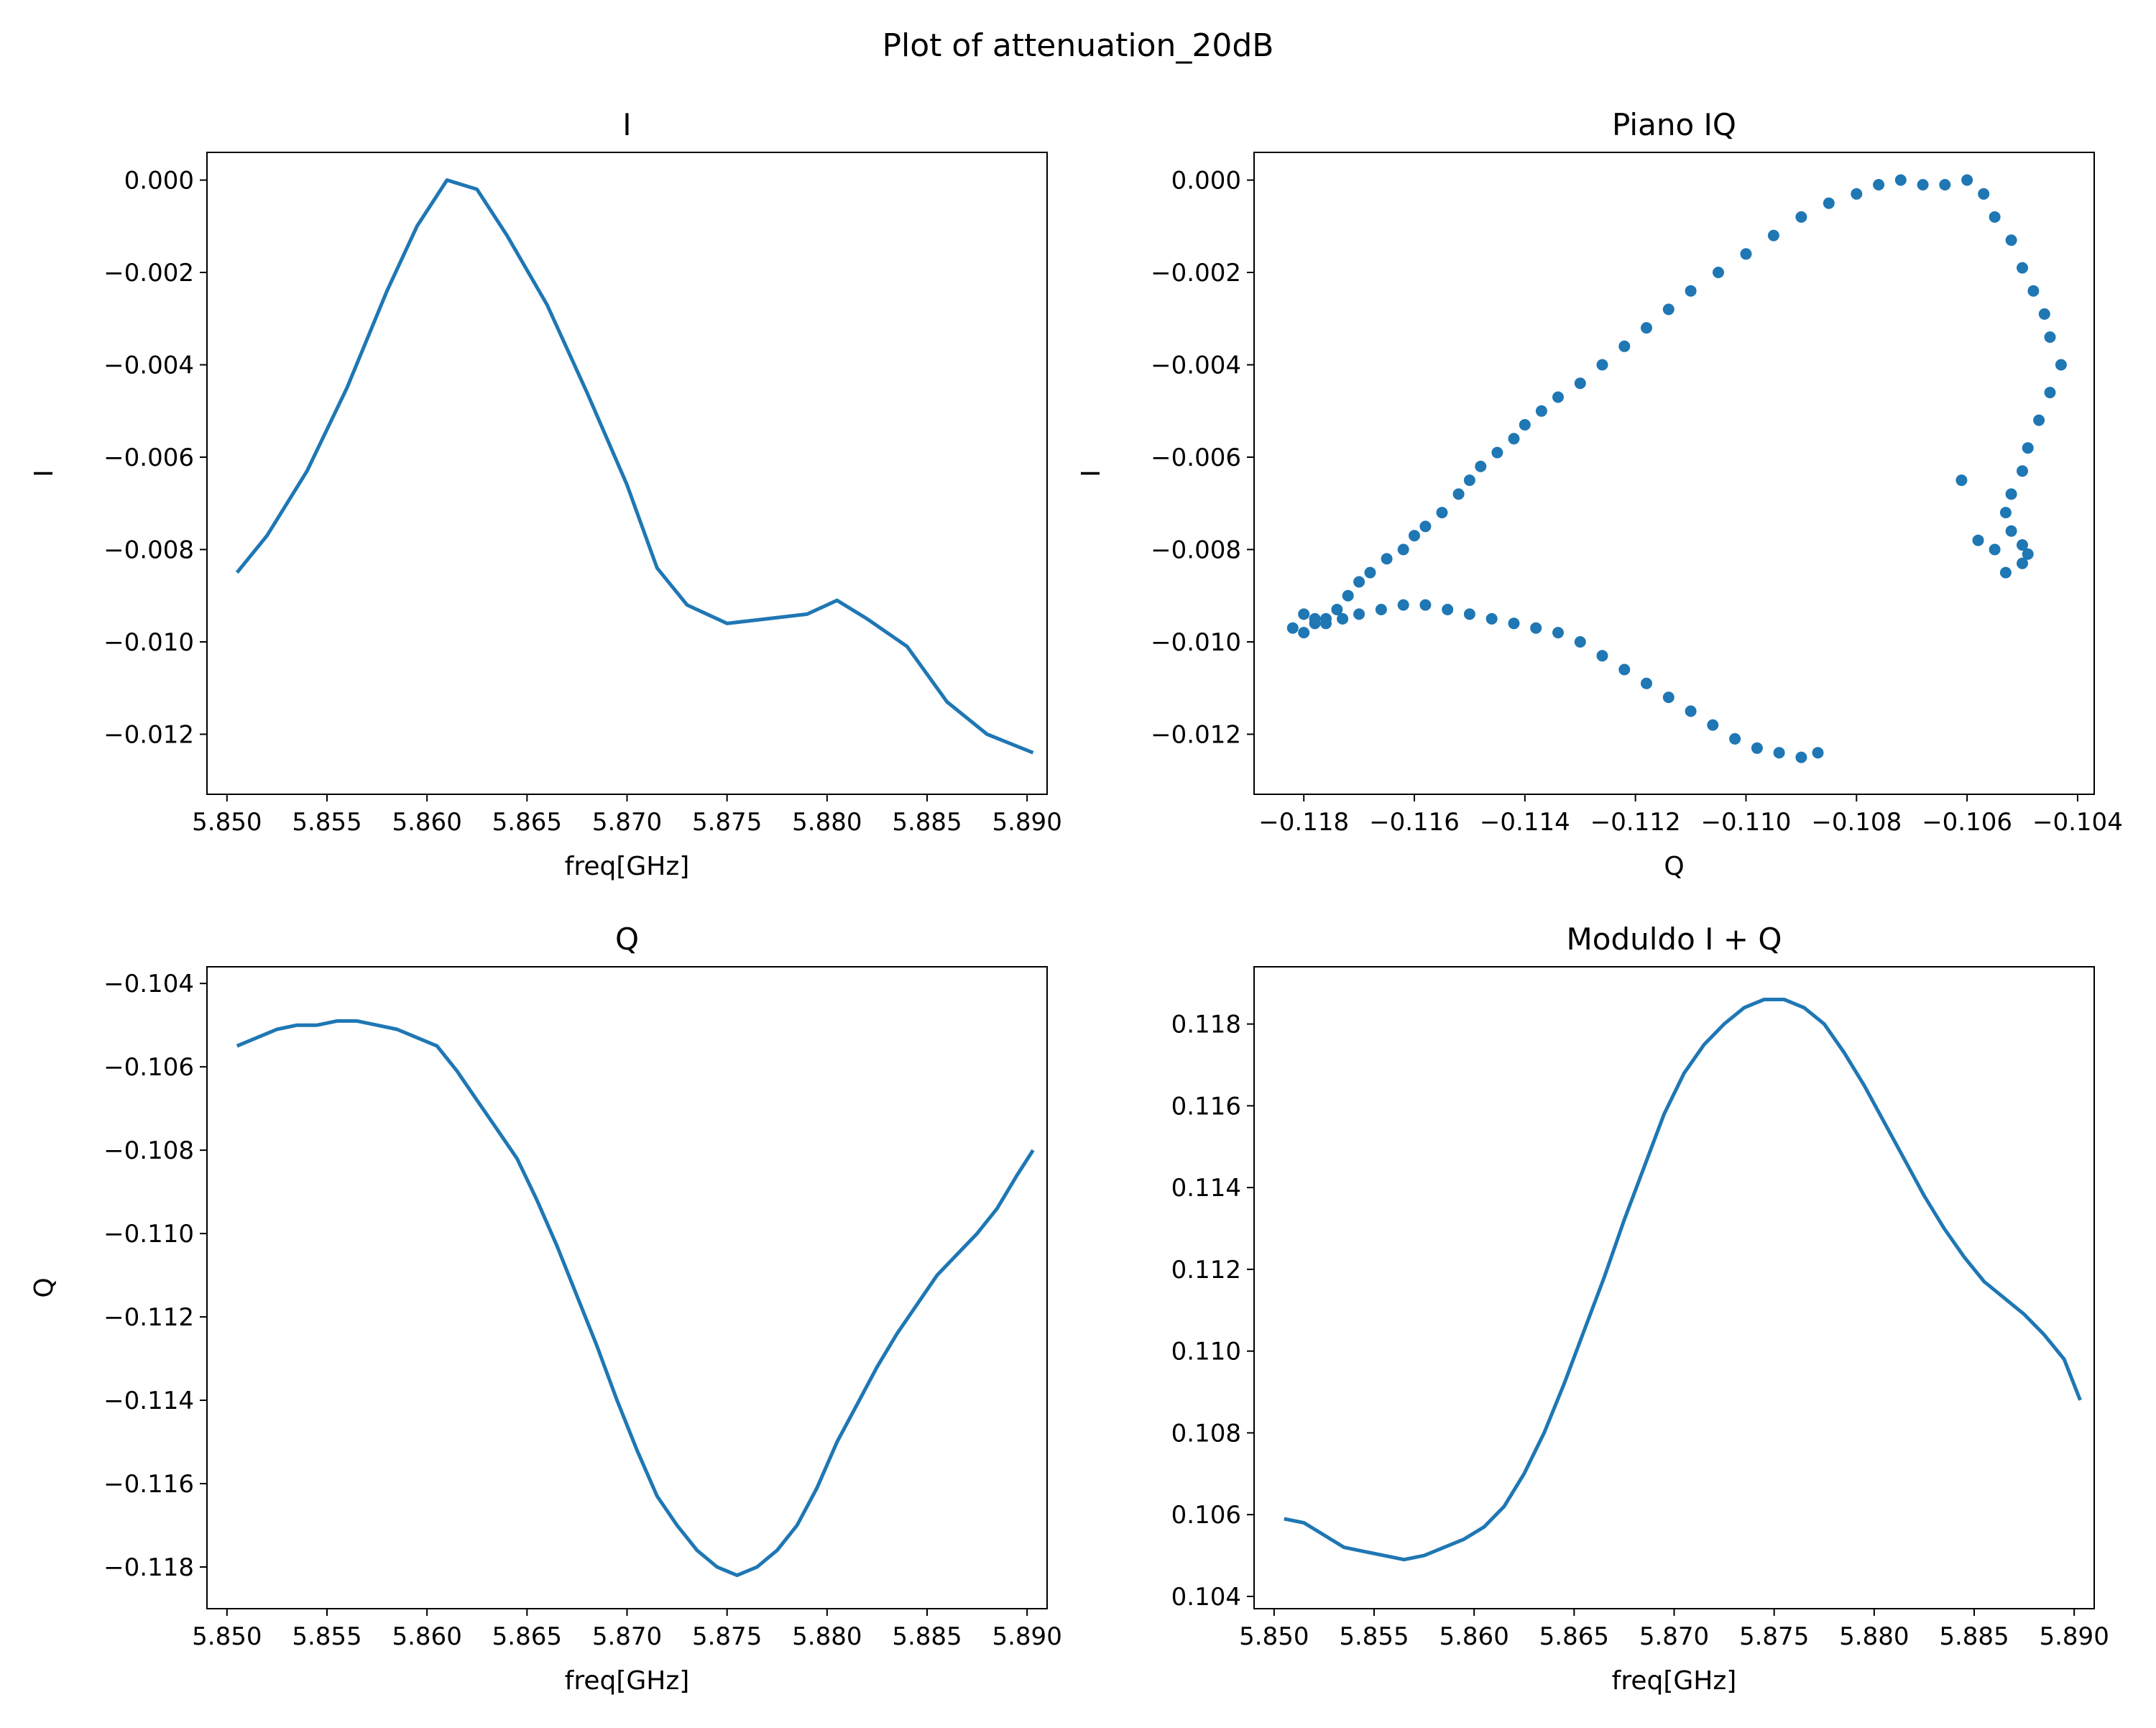  What do you see at coordinates (1677, 469) in the screenshot?
I see `scatter-points` at bounding box center [1677, 469].